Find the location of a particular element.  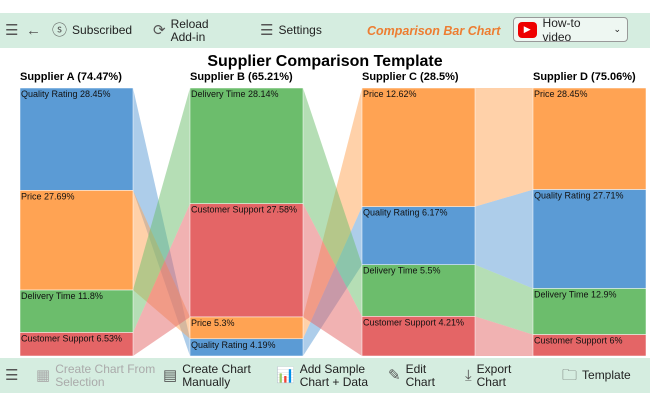

how-to-video-dropdown: ▶ How-to video ⌄ is located at coordinates (570, 29).